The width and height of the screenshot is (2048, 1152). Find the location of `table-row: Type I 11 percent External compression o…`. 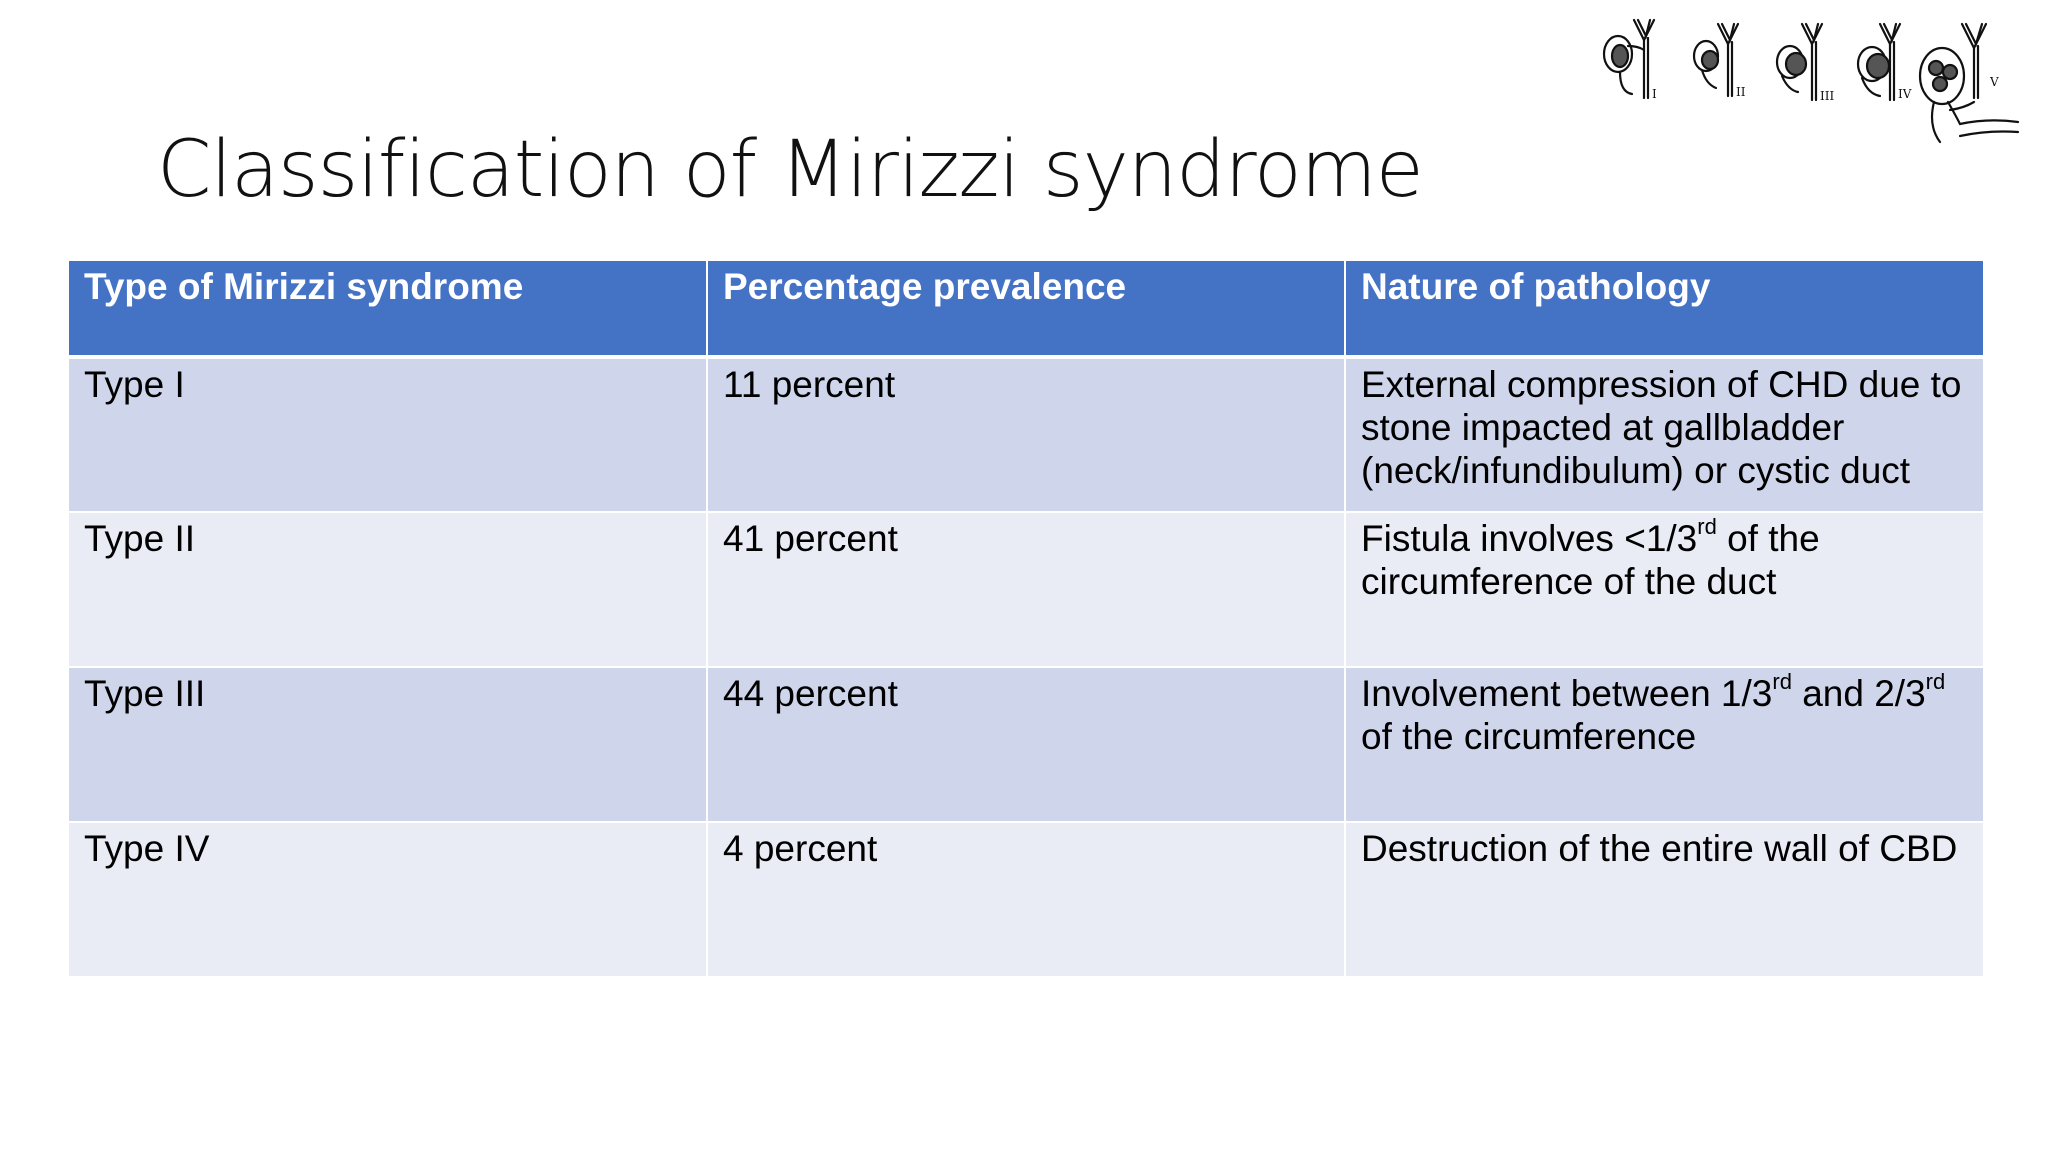

table-row: Type I 11 percent External compression o… is located at coordinates (1026, 435).